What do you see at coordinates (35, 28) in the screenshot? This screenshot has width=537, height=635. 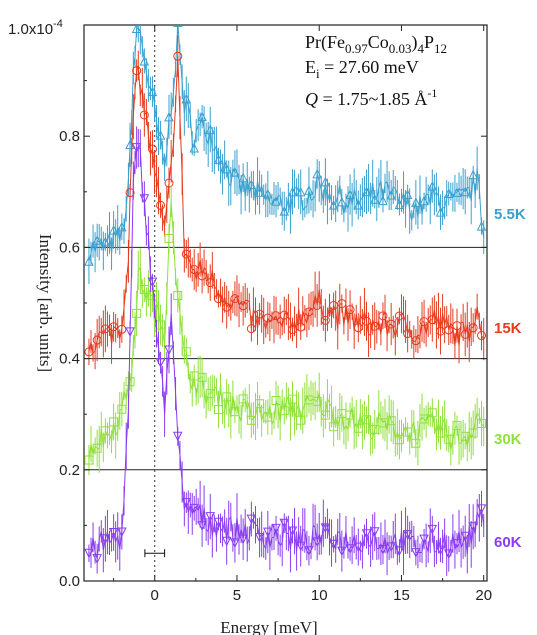 I see `y-multiplier-label: 1.0x10⁻⁴` at bounding box center [35, 28].